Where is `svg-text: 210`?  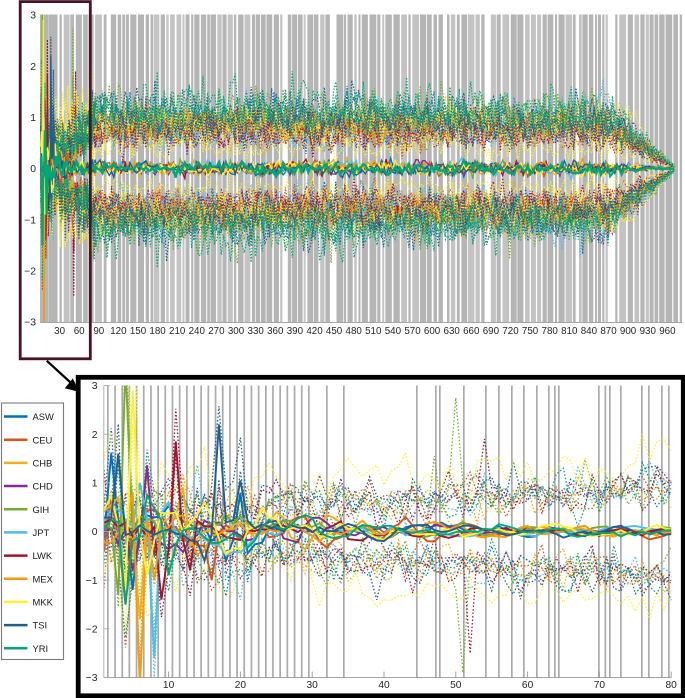 svg-text: 210 is located at coordinates (177, 331).